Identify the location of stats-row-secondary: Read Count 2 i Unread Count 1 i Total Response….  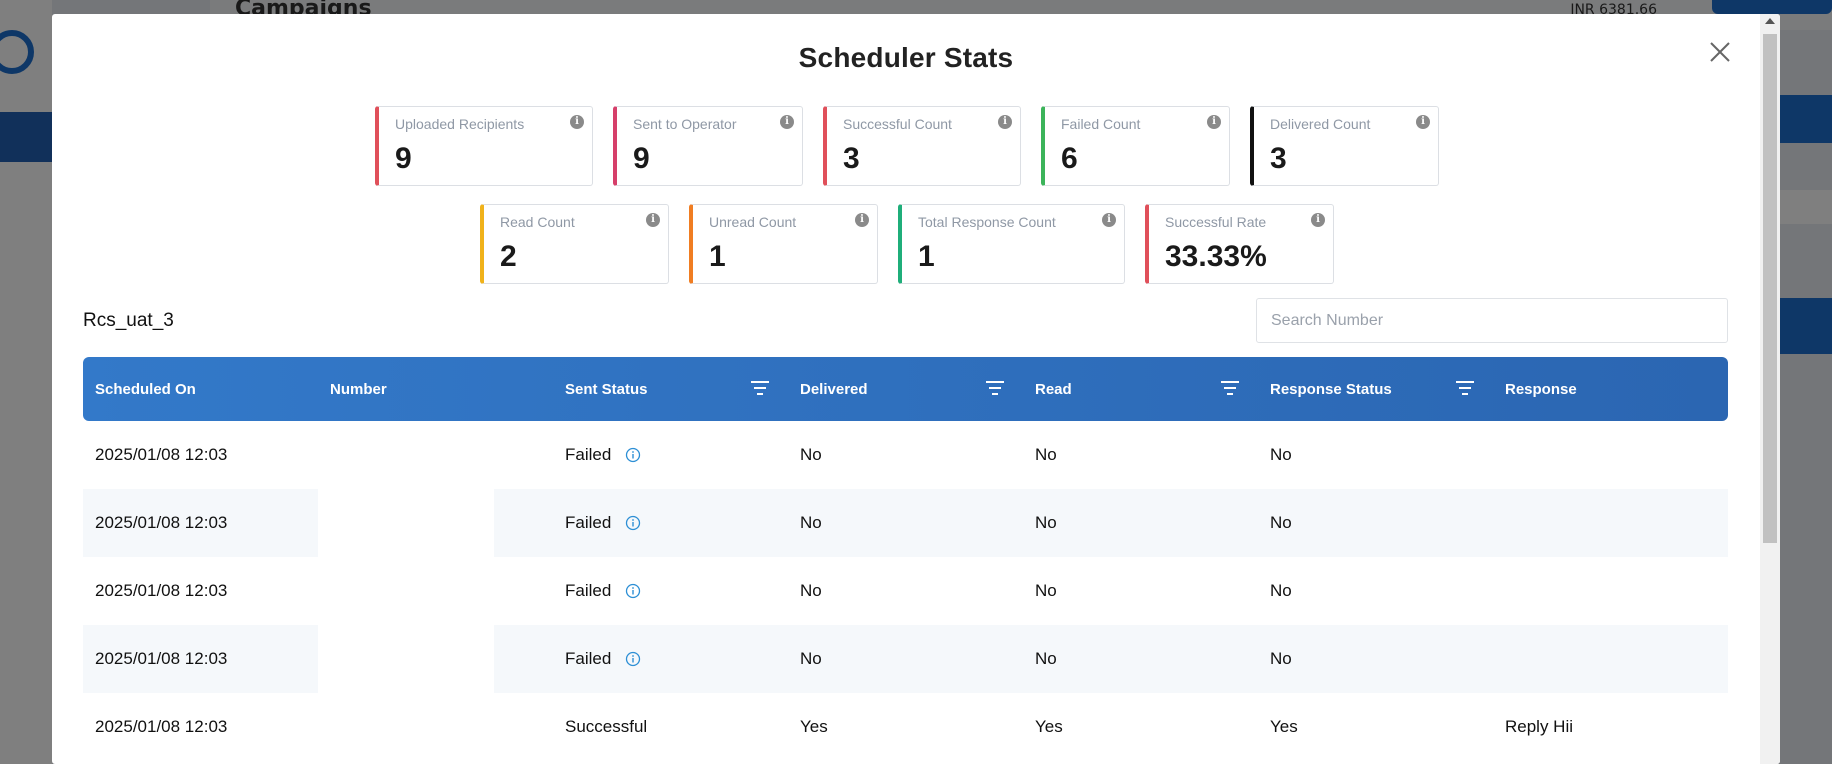
(907, 244).